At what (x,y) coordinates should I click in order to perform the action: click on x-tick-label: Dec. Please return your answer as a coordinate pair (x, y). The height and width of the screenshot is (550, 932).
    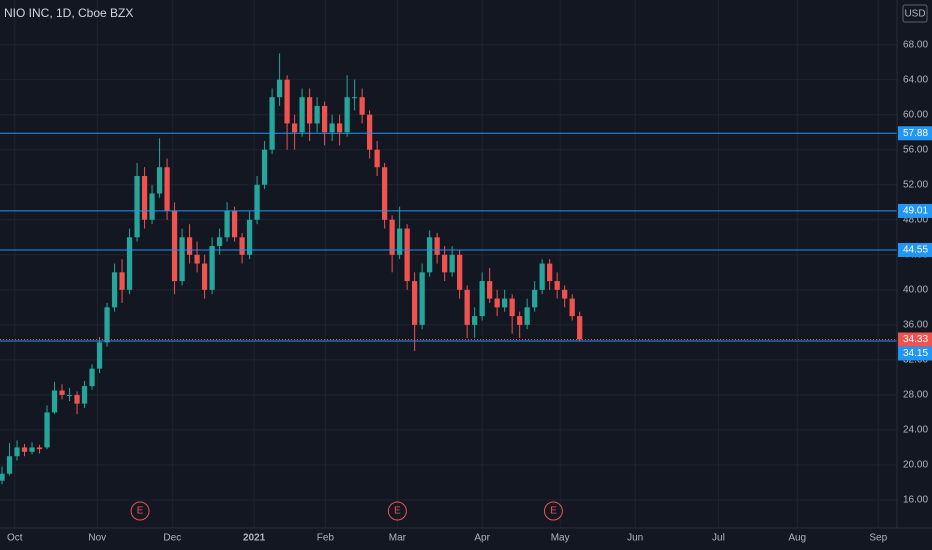
    Looking at the image, I should click on (172, 538).